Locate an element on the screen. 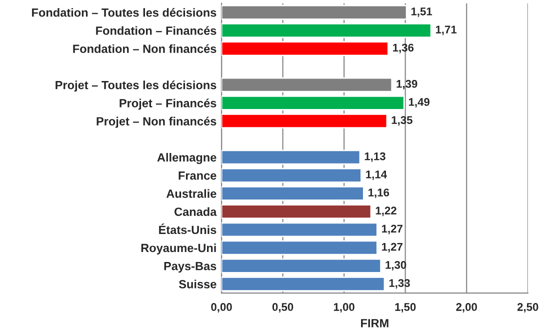 The width and height of the screenshot is (547, 333). y-tick-label: États-Unis is located at coordinates (187, 228).